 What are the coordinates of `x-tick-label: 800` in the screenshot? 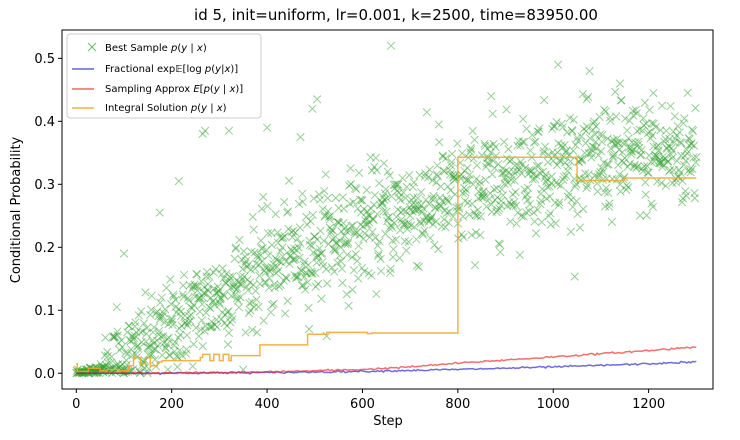 It's located at (457, 404).